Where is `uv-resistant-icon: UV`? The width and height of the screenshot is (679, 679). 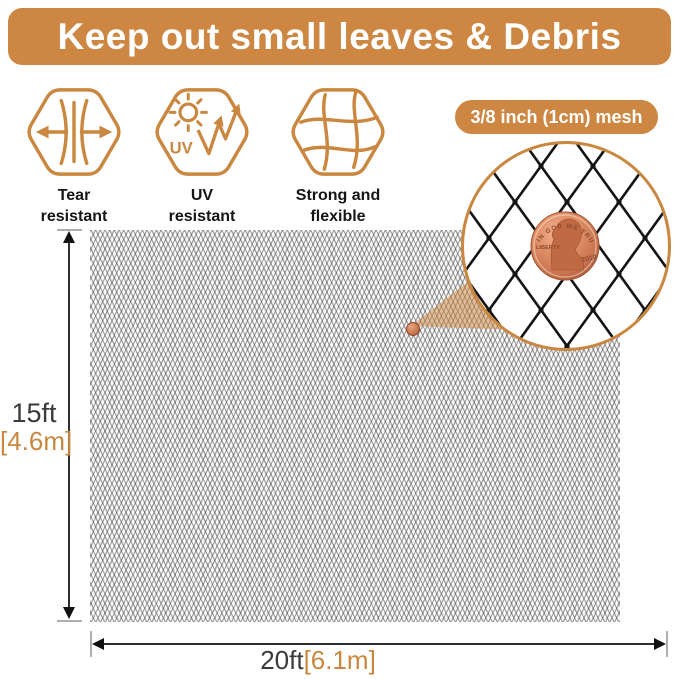
uv-resistant-icon: UV is located at coordinates (202, 132).